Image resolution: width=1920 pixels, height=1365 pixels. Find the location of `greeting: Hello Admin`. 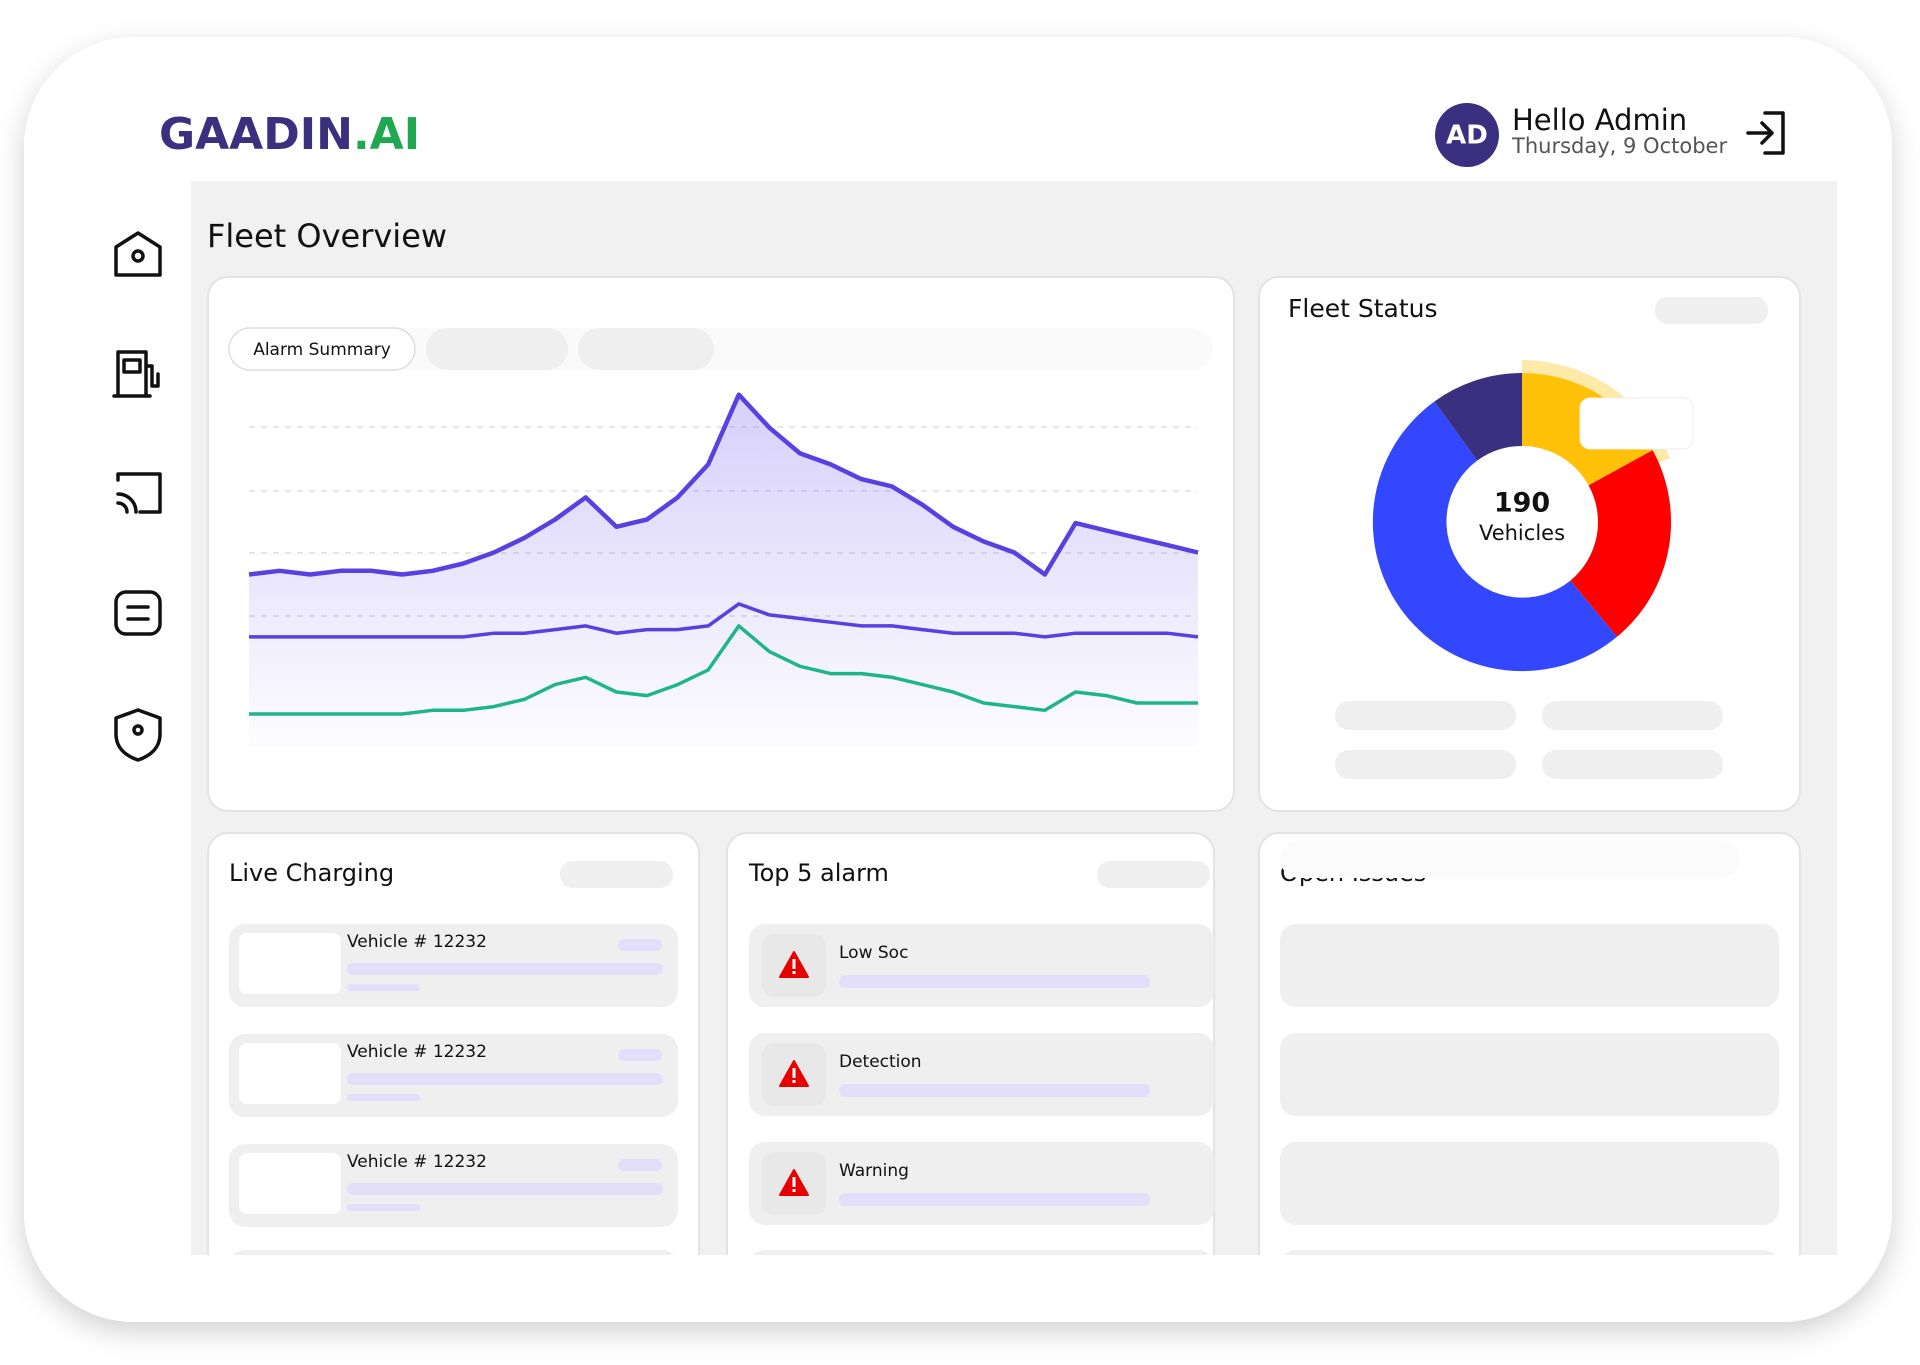

greeting: Hello Admin is located at coordinates (1599, 120).